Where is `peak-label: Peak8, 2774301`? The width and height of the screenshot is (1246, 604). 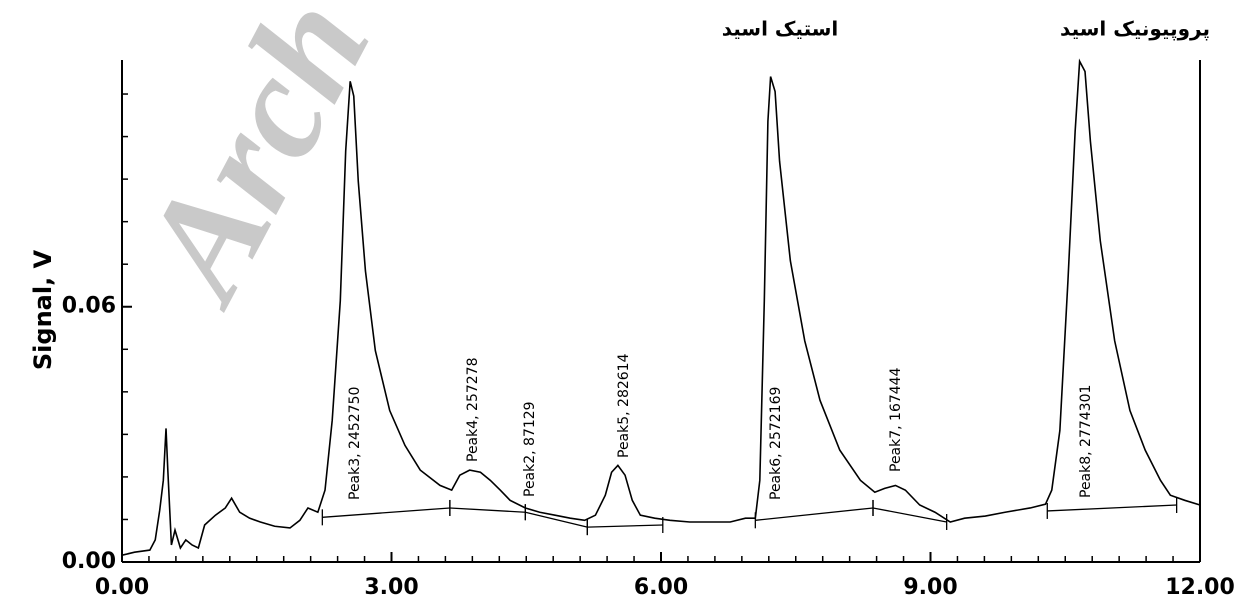 peak-label: Peak8, 2774301 is located at coordinates (1086, 441).